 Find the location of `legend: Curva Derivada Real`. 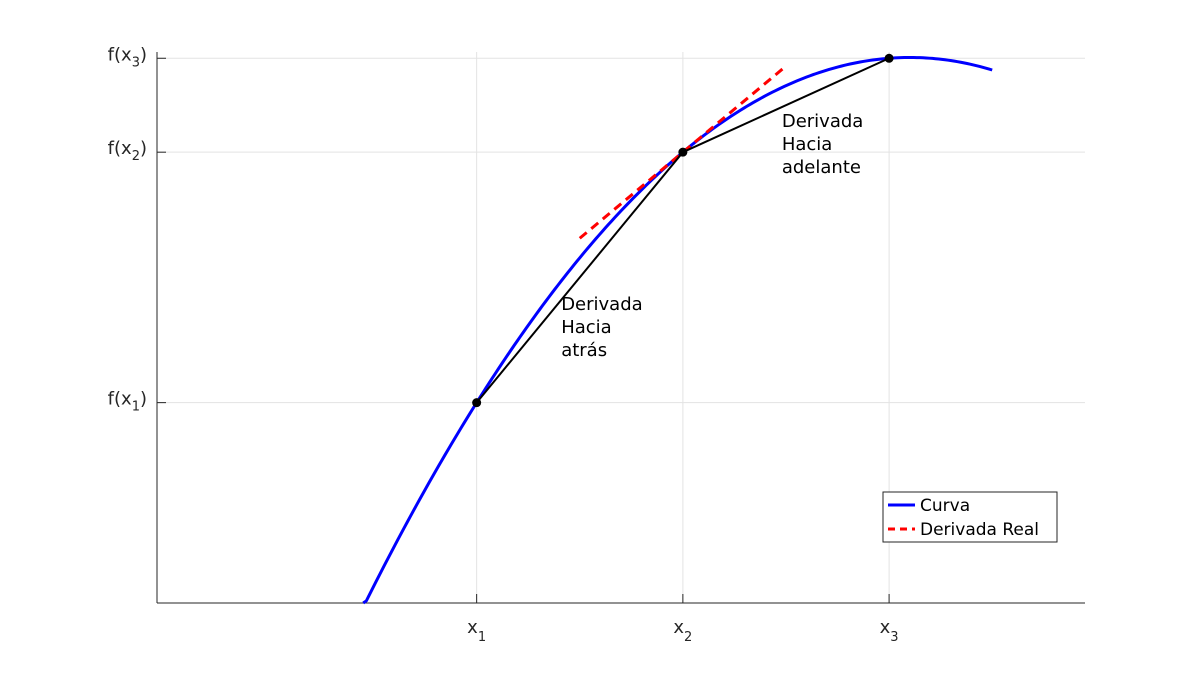

legend: Curva Derivada Real is located at coordinates (970, 517).